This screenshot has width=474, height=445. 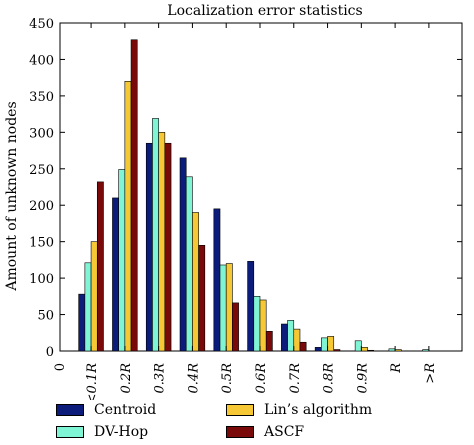 I want to click on x-tick-label: 0.5R, so click(x=227, y=378).